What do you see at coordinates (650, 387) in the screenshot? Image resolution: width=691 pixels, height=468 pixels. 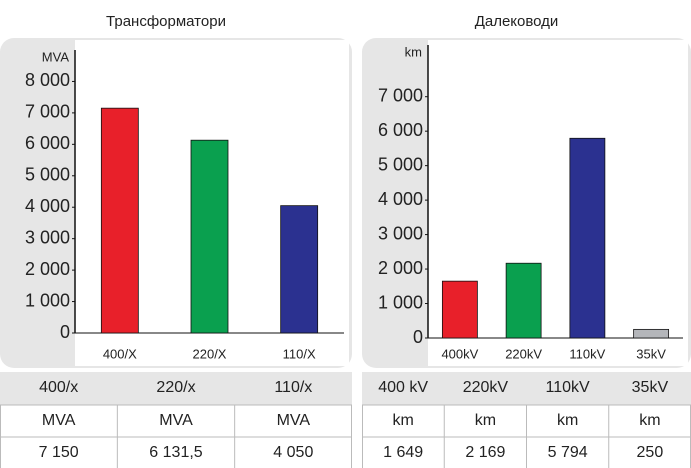 I see `table-cell: 35kV` at bounding box center [650, 387].